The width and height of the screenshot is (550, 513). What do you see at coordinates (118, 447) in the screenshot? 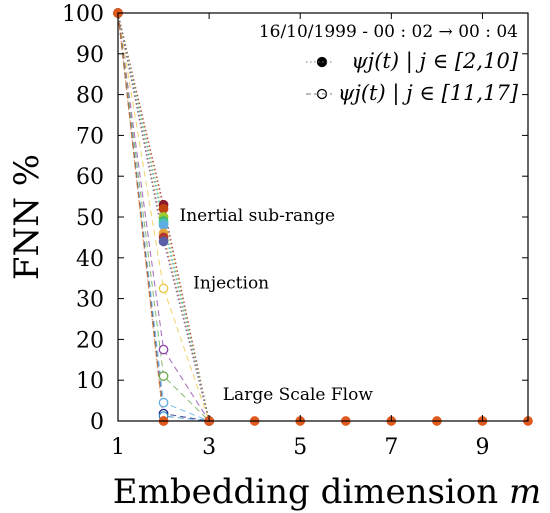
I see `x-tick-label: 1` at bounding box center [118, 447].